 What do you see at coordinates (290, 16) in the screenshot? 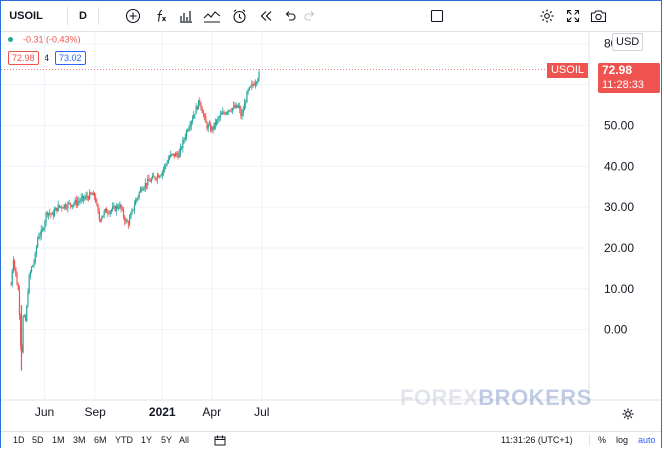
I see `undo-icon` at bounding box center [290, 16].